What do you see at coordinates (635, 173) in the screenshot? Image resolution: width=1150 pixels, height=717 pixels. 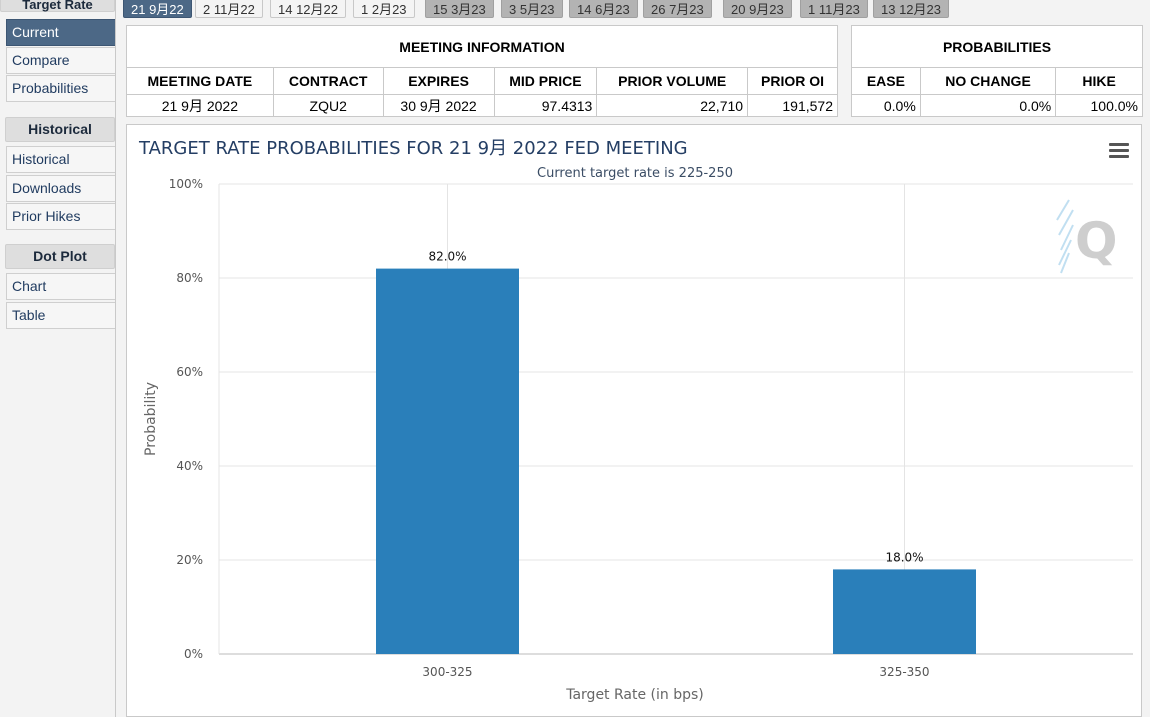 I see `chart-subtitle: Current target rate is 225-250` at bounding box center [635, 173].